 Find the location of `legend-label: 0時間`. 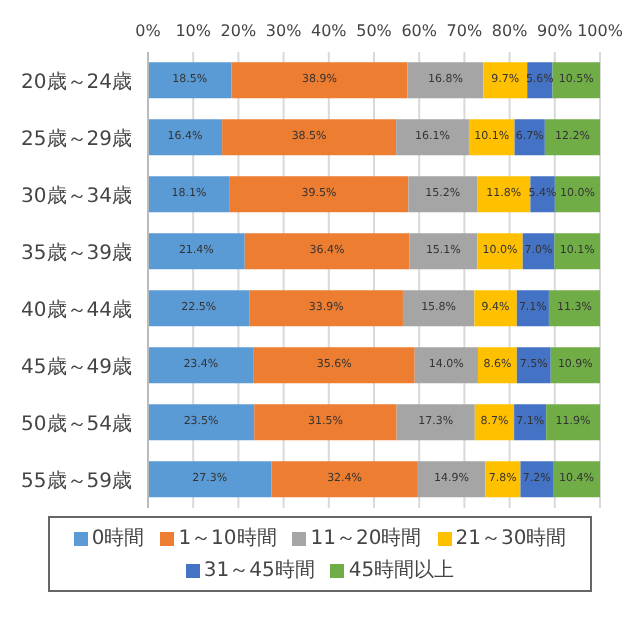

legend-label: 0時間 is located at coordinates (118, 538).